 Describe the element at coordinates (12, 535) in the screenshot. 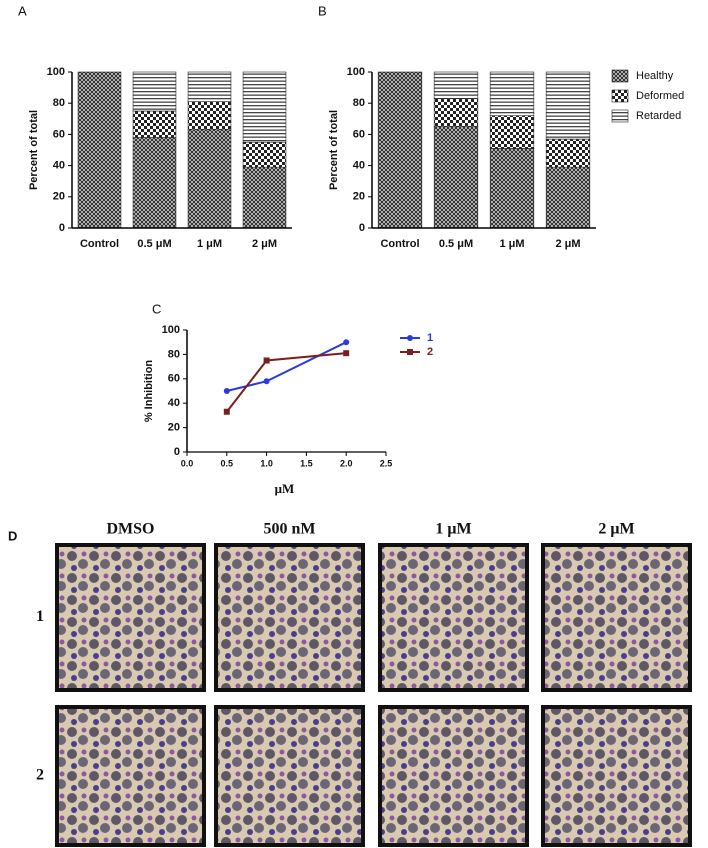

I see `panel-label: D` at that location.